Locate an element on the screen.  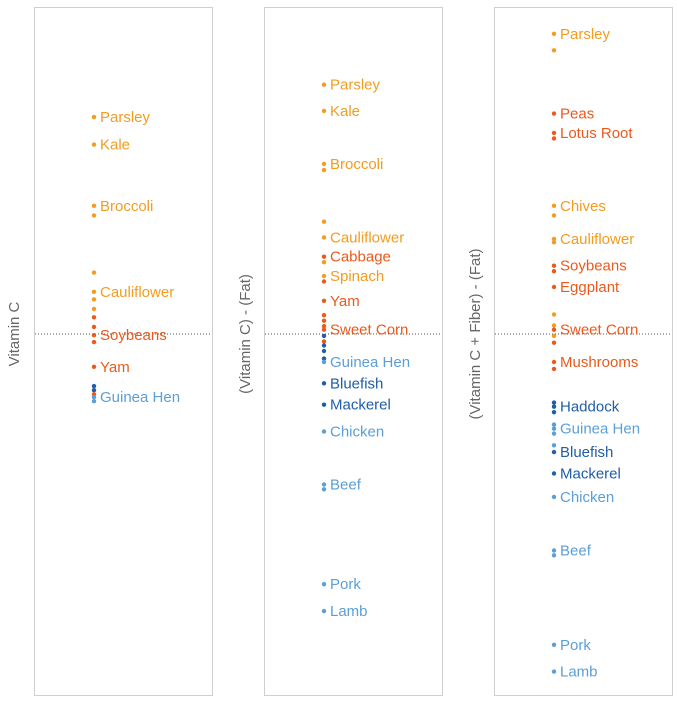
point-label: Eggplant is located at coordinates (590, 287).